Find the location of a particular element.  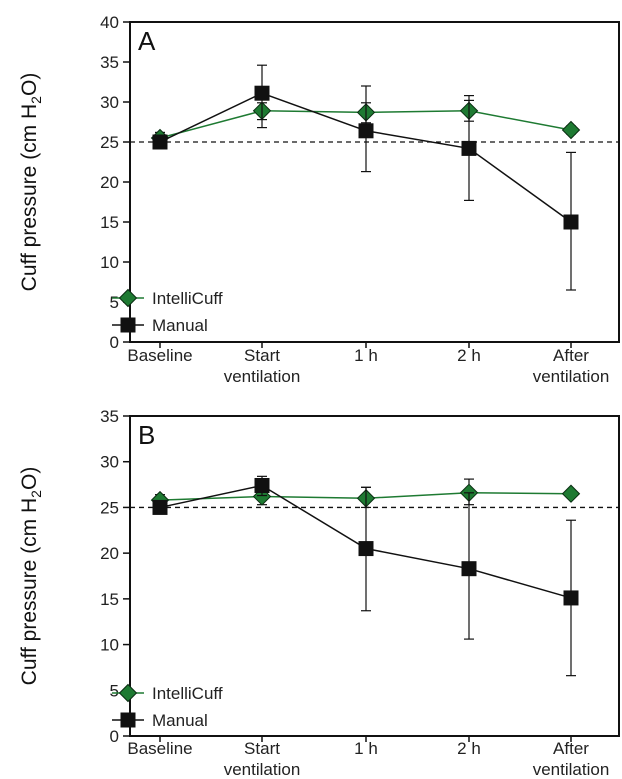

y-tick-label: 40 is located at coordinates (109, 22).